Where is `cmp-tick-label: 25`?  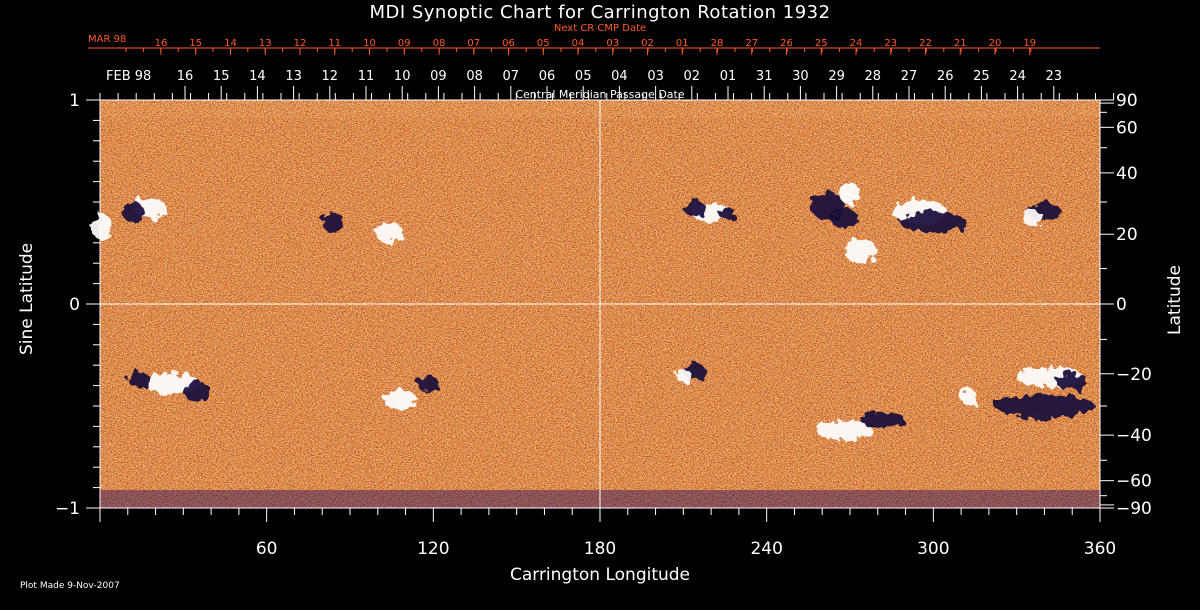
cmp-tick-label: 25 is located at coordinates (981, 76).